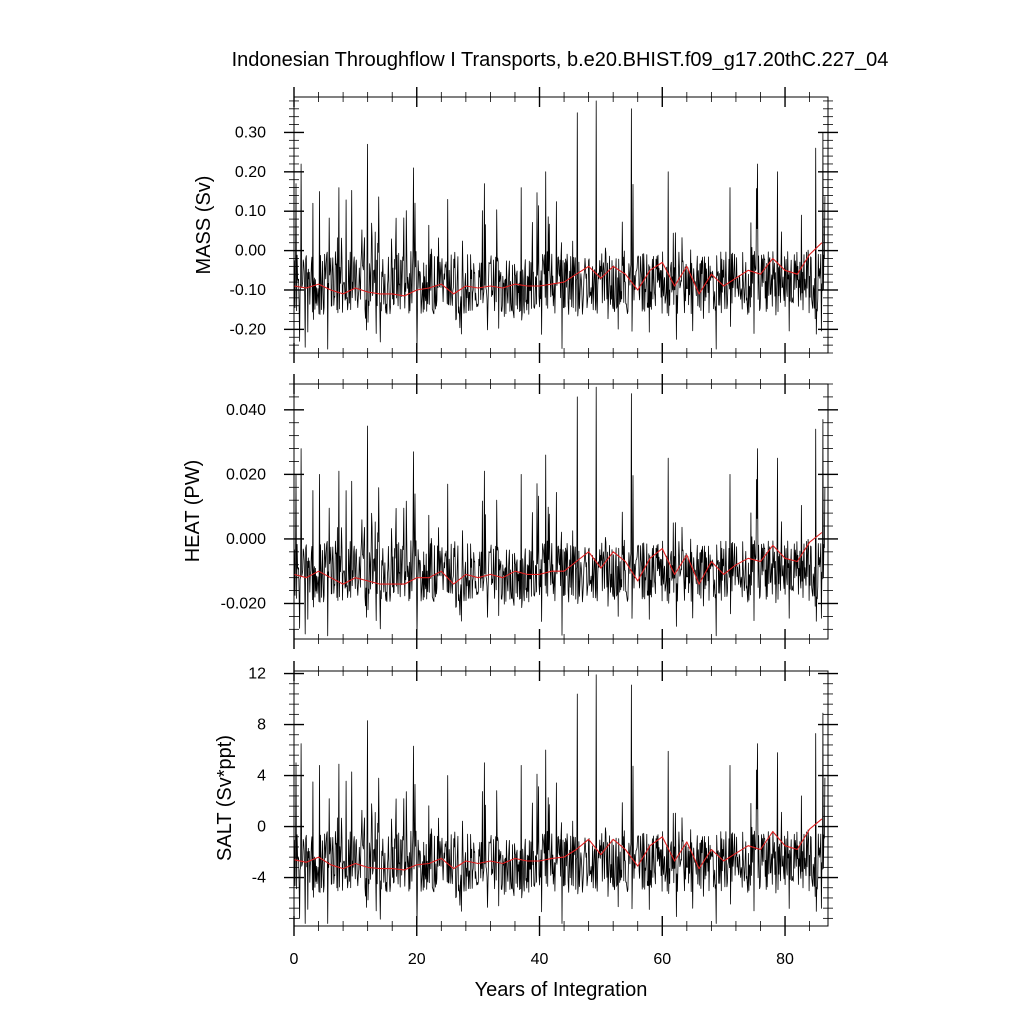  What do you see at coordinates (246, 410) in the screenshot?
I see `y-tick-label: 0.040` at bounding box center [246, 410].